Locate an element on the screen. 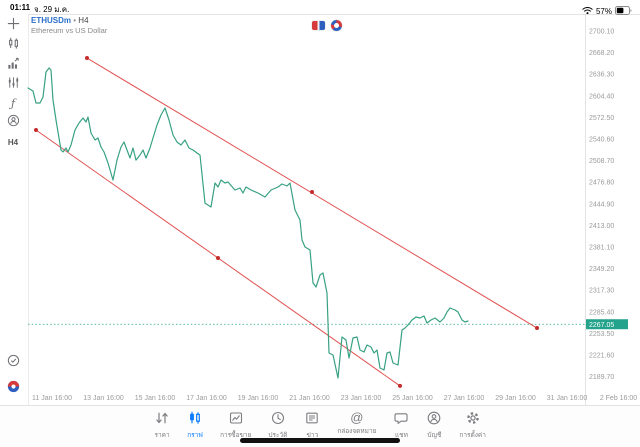  tab-news: ข่าว is located at coordinates (312, 425).